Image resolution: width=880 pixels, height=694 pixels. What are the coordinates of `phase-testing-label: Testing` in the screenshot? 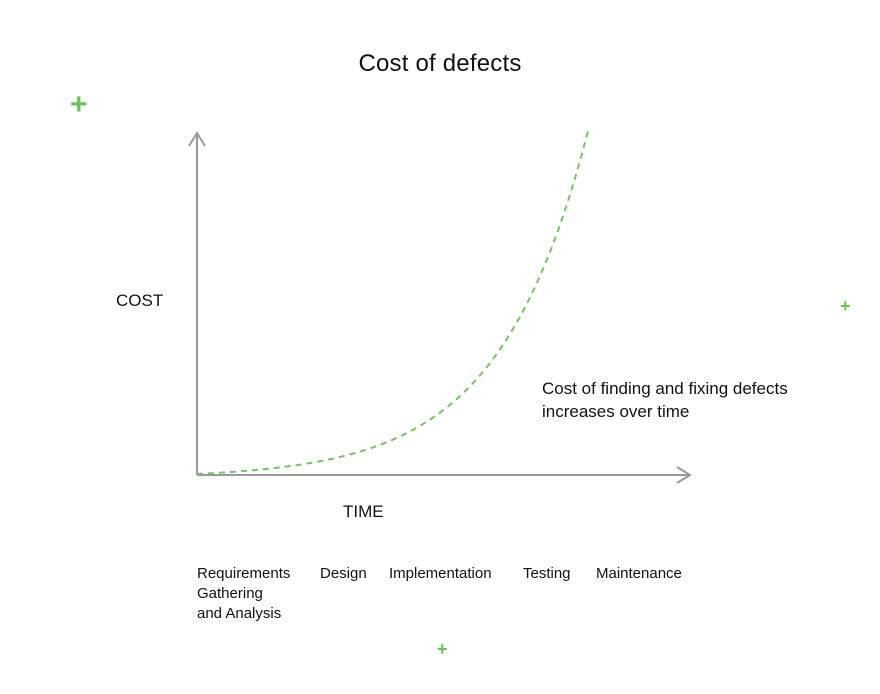 It's located at (547, 573).